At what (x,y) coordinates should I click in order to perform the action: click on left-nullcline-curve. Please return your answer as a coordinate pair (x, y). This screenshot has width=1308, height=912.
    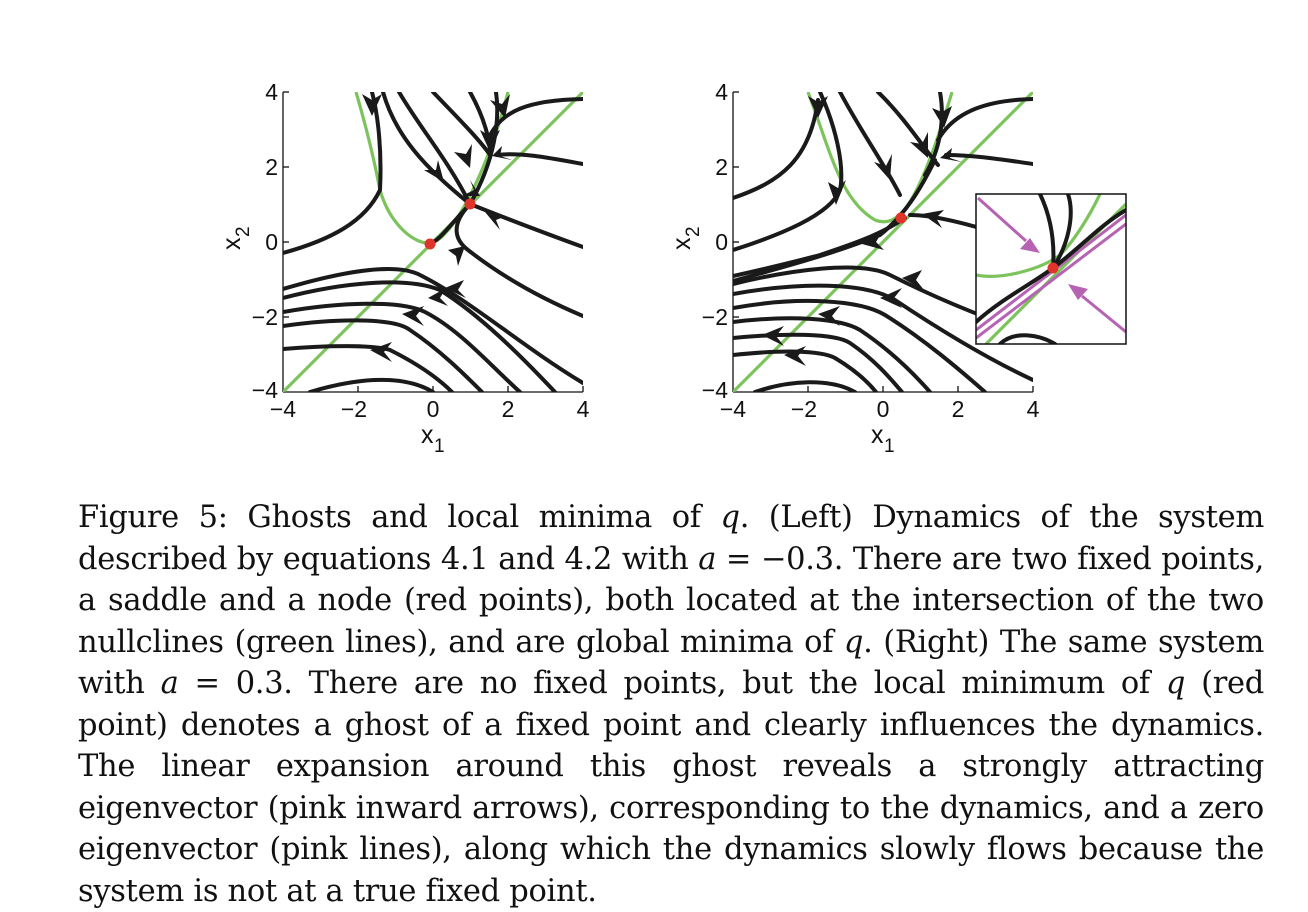
    Looking at the image, I should click on (432, 168).